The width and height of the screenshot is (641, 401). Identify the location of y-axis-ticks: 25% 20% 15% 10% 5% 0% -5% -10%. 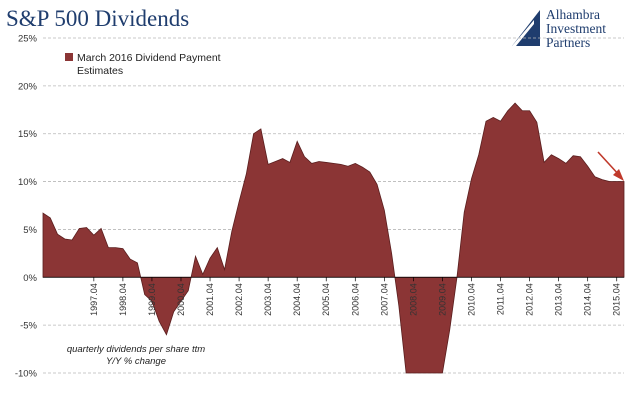
(26, 207).